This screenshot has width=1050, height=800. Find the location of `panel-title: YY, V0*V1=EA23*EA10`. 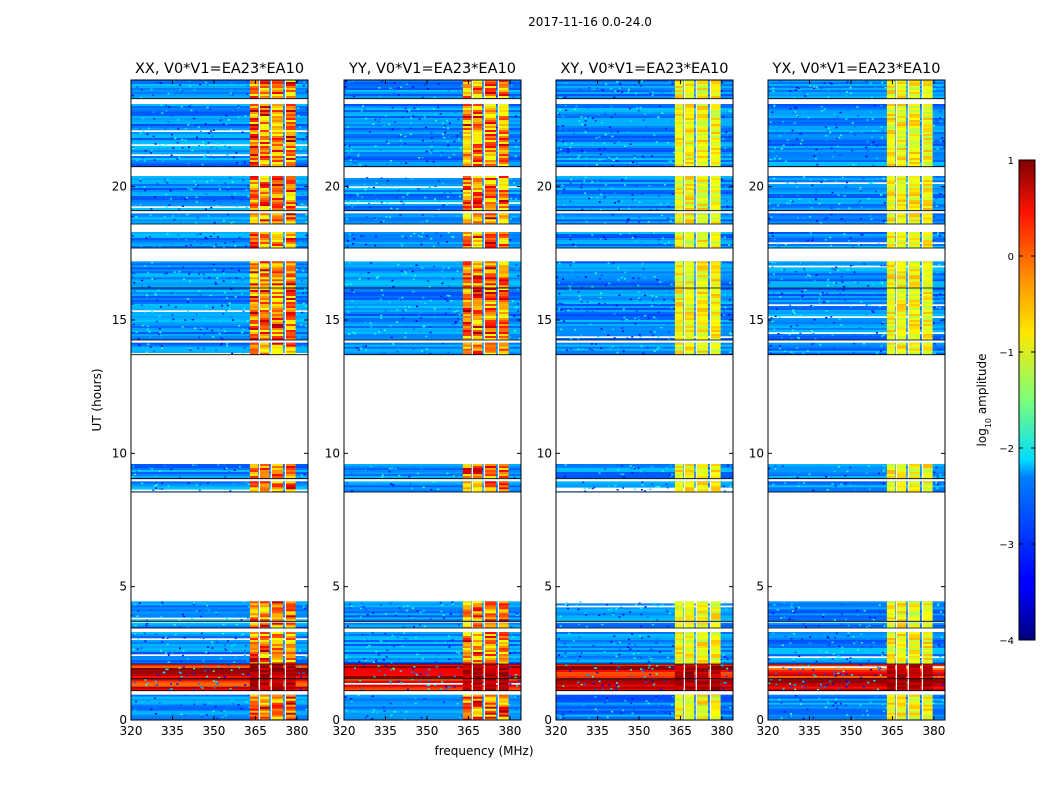

panel-title: YY, V0*V1=EA23*EA10 is located at coordinates (432, 69).